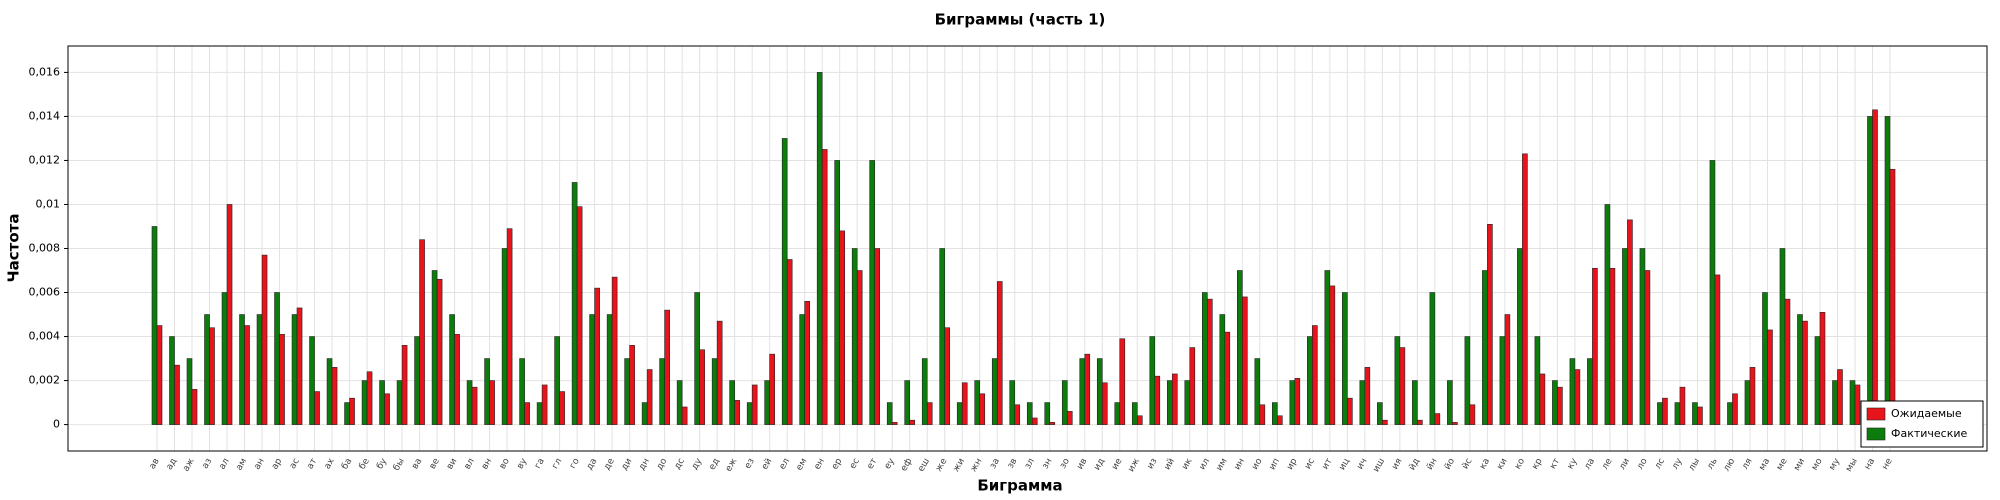 The height and width of the screenshot is (500, 2000). I want to click on x-tick-label: ия, so click(1397, 464).